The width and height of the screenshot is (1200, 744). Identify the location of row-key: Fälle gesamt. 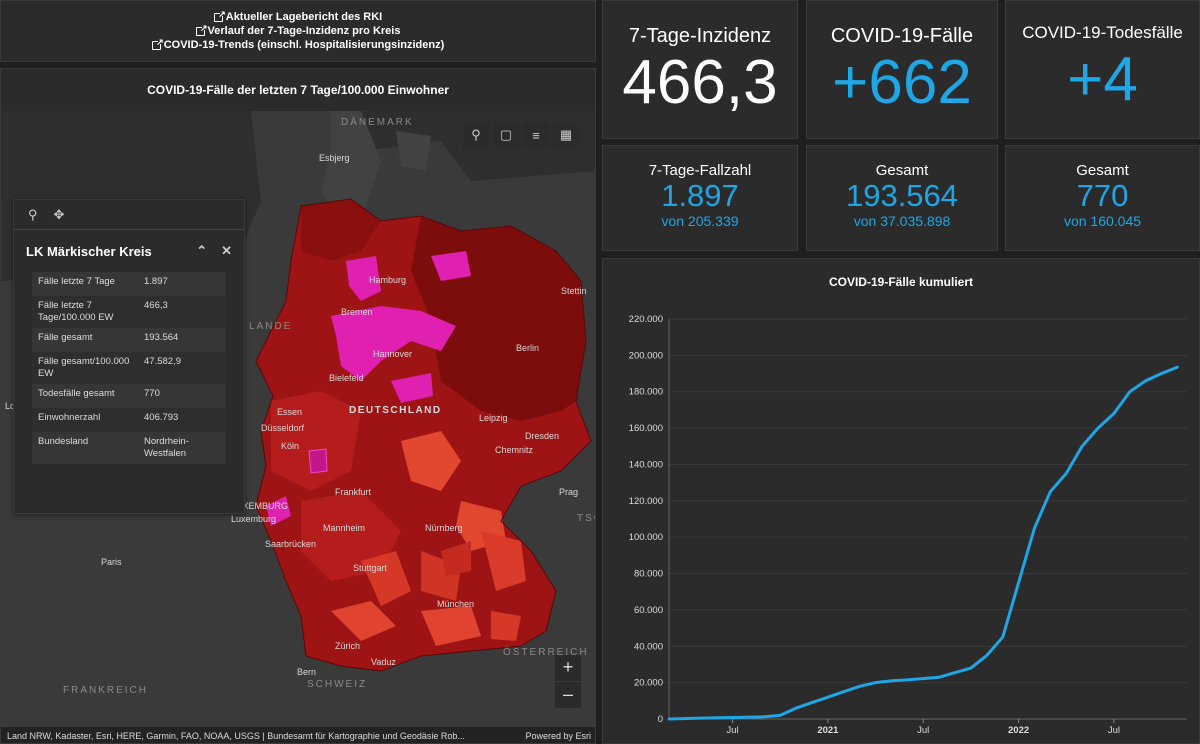
(65, 337).